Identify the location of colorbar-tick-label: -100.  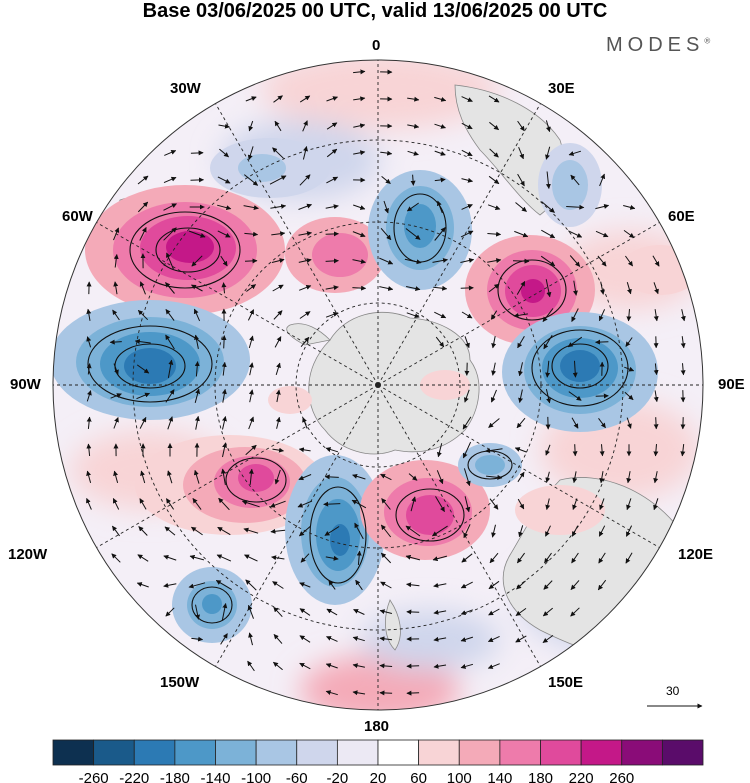
(256, 776).